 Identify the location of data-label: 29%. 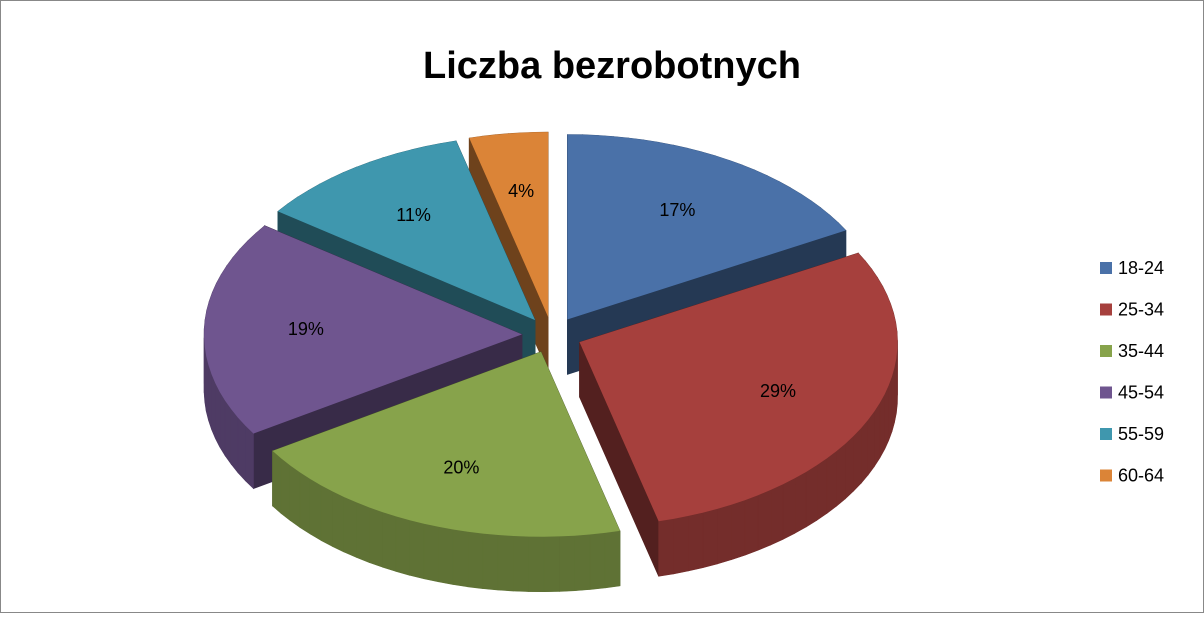
(778, 391).